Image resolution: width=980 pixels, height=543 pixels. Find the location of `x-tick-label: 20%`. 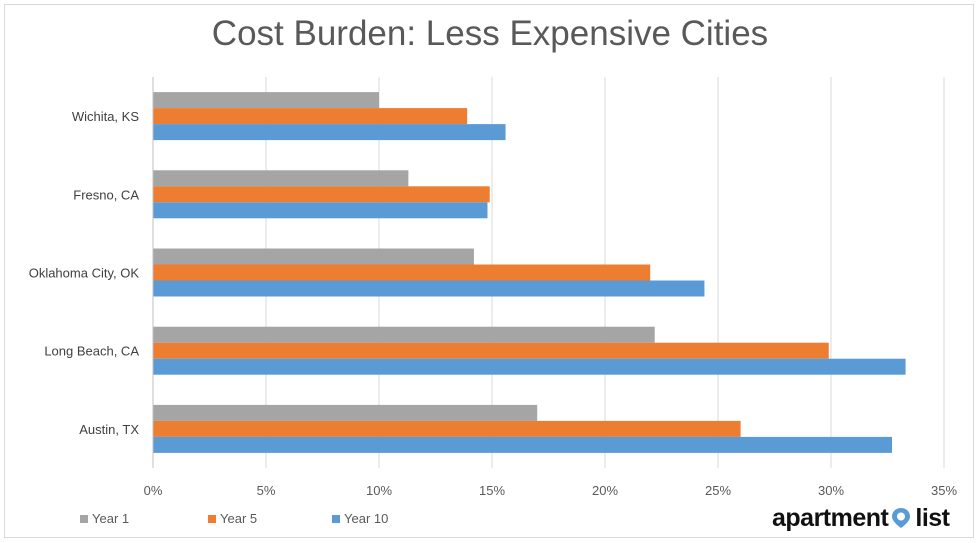

x-tick-label: 20% is located at coordinates (605, 490).